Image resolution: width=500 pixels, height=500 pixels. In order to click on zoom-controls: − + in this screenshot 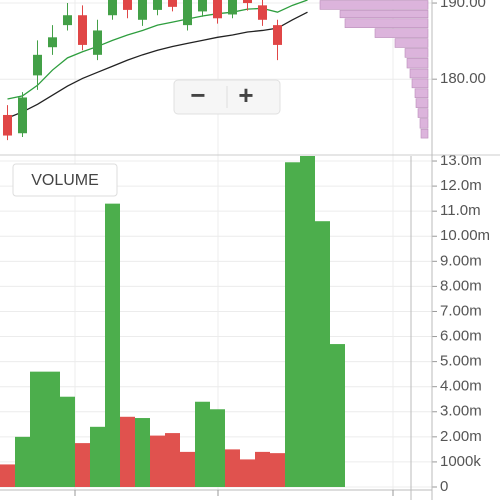, I will do `click(227, 97)`.